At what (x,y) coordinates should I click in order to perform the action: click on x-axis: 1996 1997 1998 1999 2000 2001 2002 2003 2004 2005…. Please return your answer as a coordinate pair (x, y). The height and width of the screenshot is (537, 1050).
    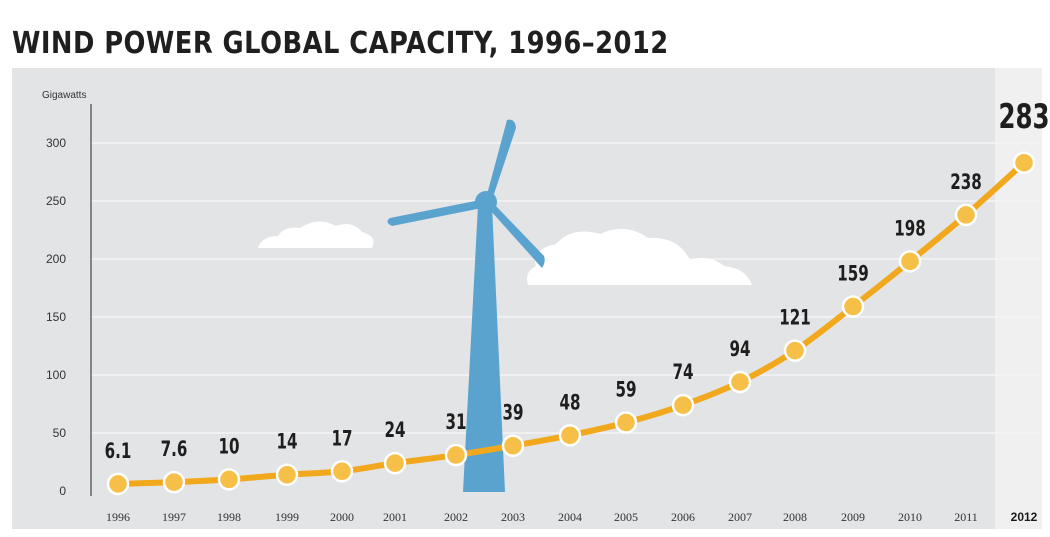
    Looking at the image, I should click on (572, 517).